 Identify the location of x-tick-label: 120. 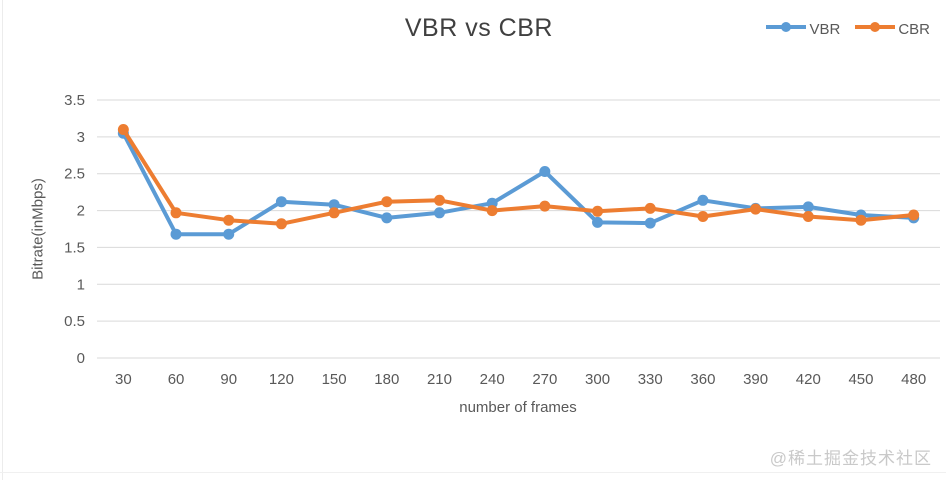
(281, 379).